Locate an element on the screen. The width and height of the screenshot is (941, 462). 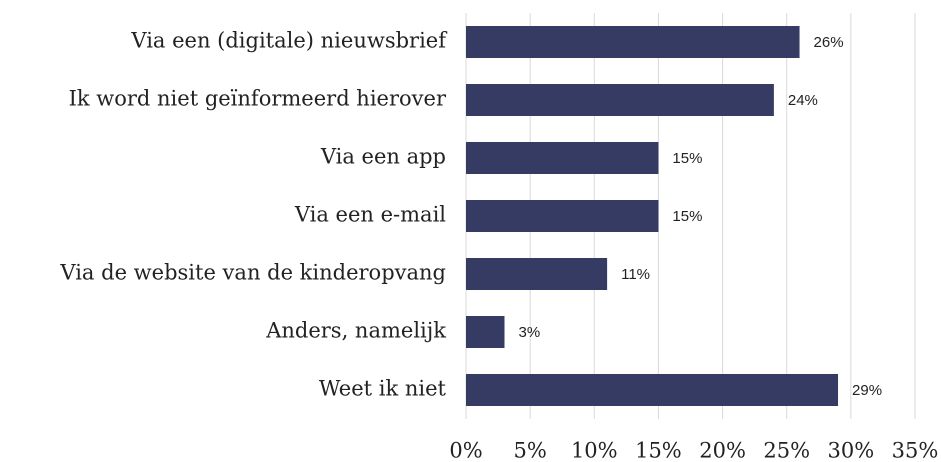
value-label: 3% is located at coordinates (529, 332).